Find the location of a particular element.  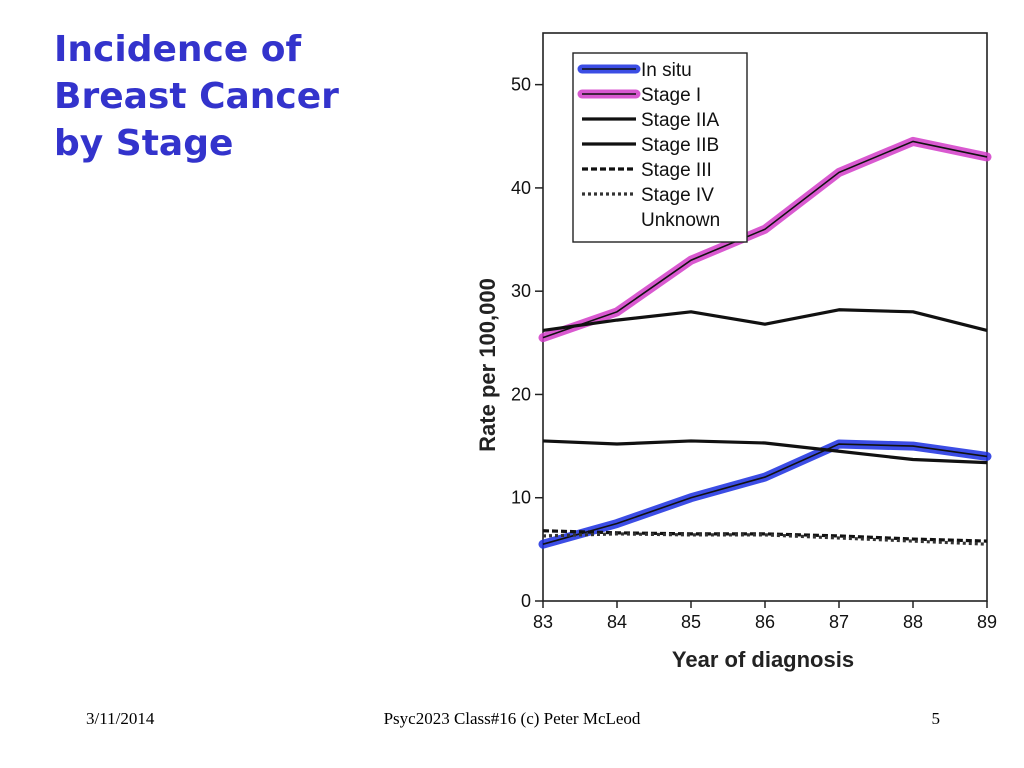

x-tick-label: 84 is located at coordinates (617, 622).